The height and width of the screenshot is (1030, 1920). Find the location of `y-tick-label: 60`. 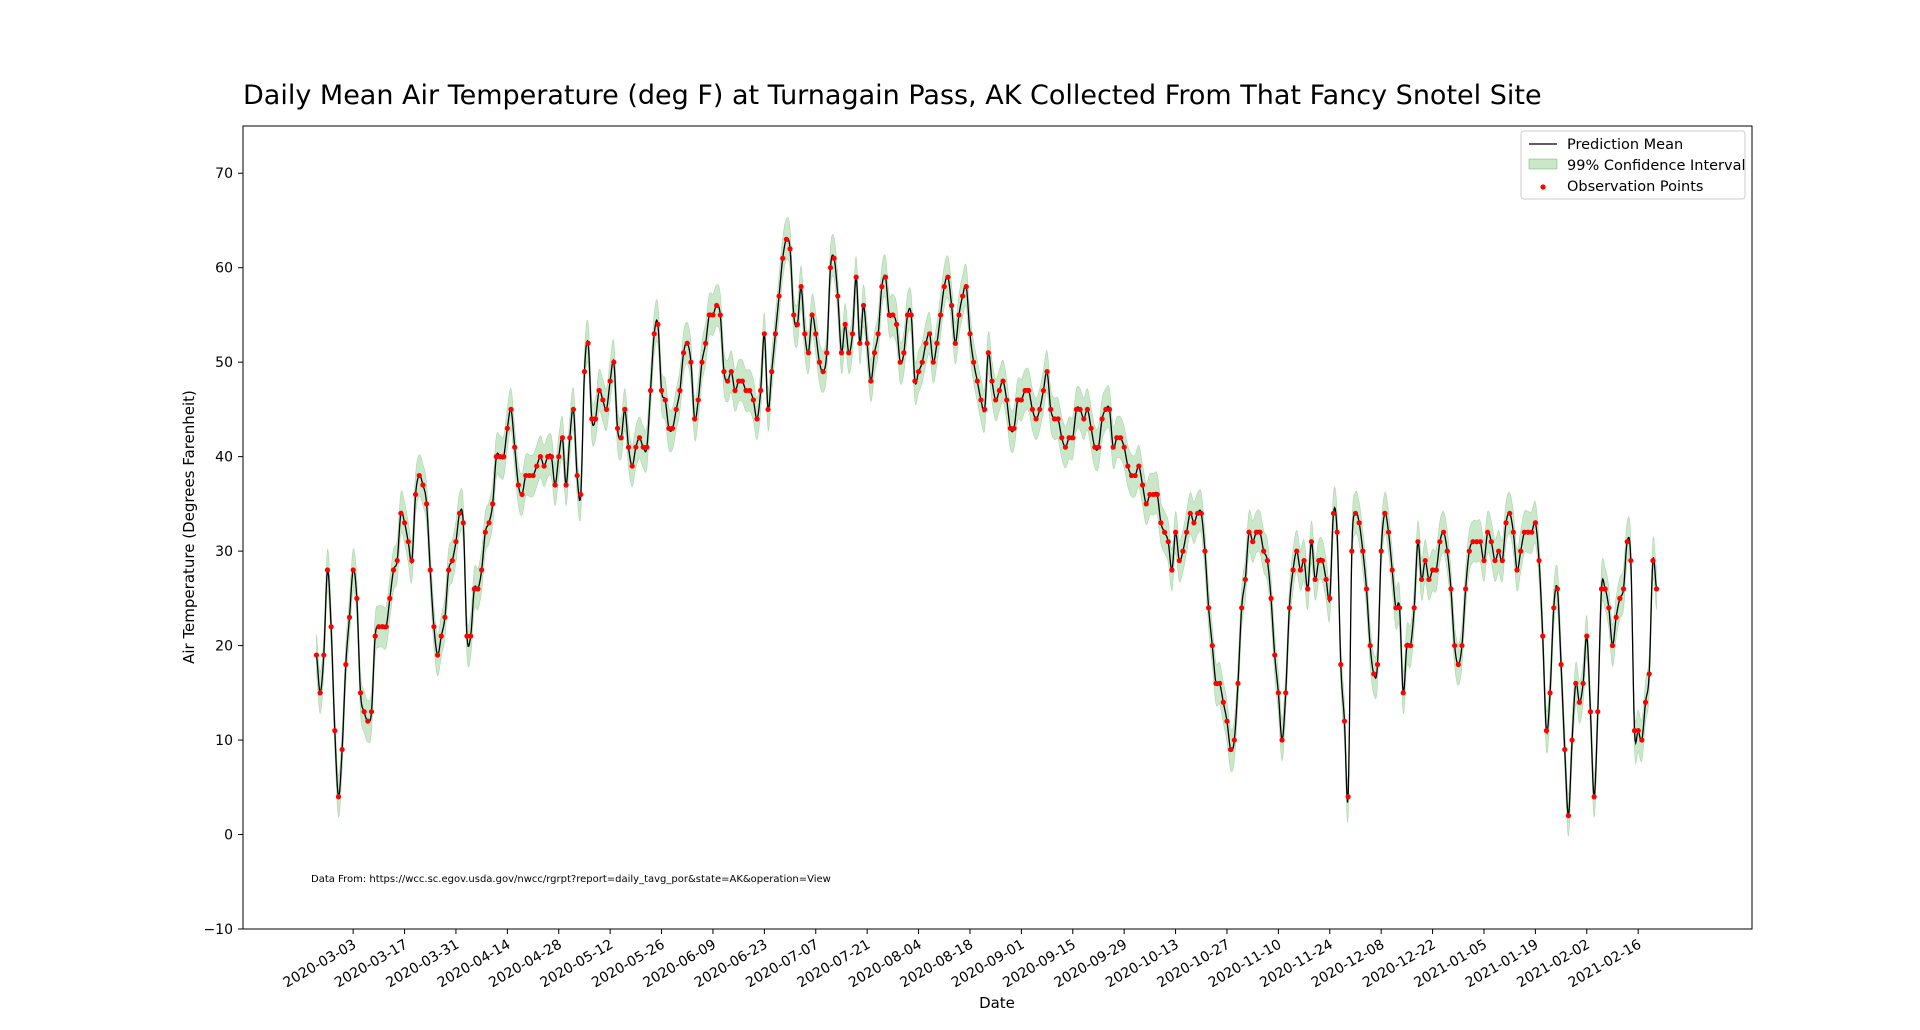

y-tick-label: 60 is located at coordinates (224, 269).